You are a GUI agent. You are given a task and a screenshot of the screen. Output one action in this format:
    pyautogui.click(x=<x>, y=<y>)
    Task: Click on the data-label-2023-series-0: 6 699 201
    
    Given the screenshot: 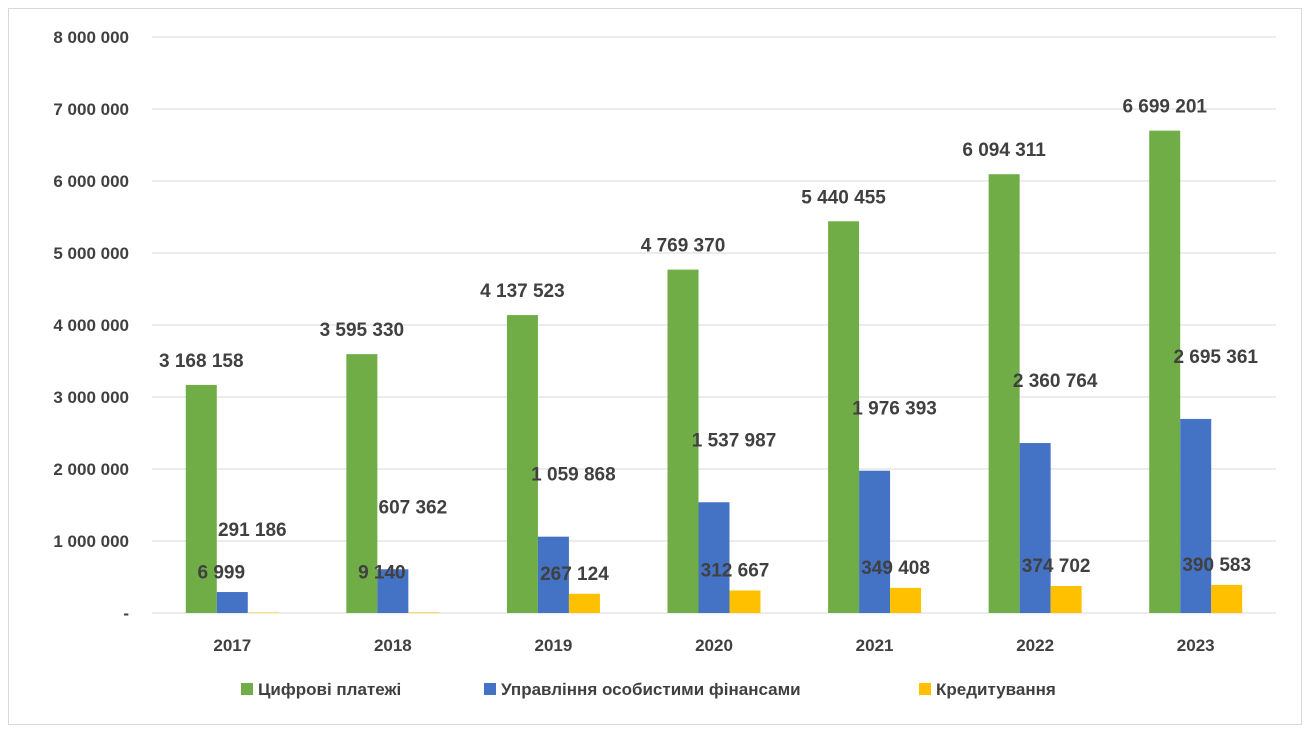 What is the action you would take?
    pyautogui.click(x=1164, y=107)
    